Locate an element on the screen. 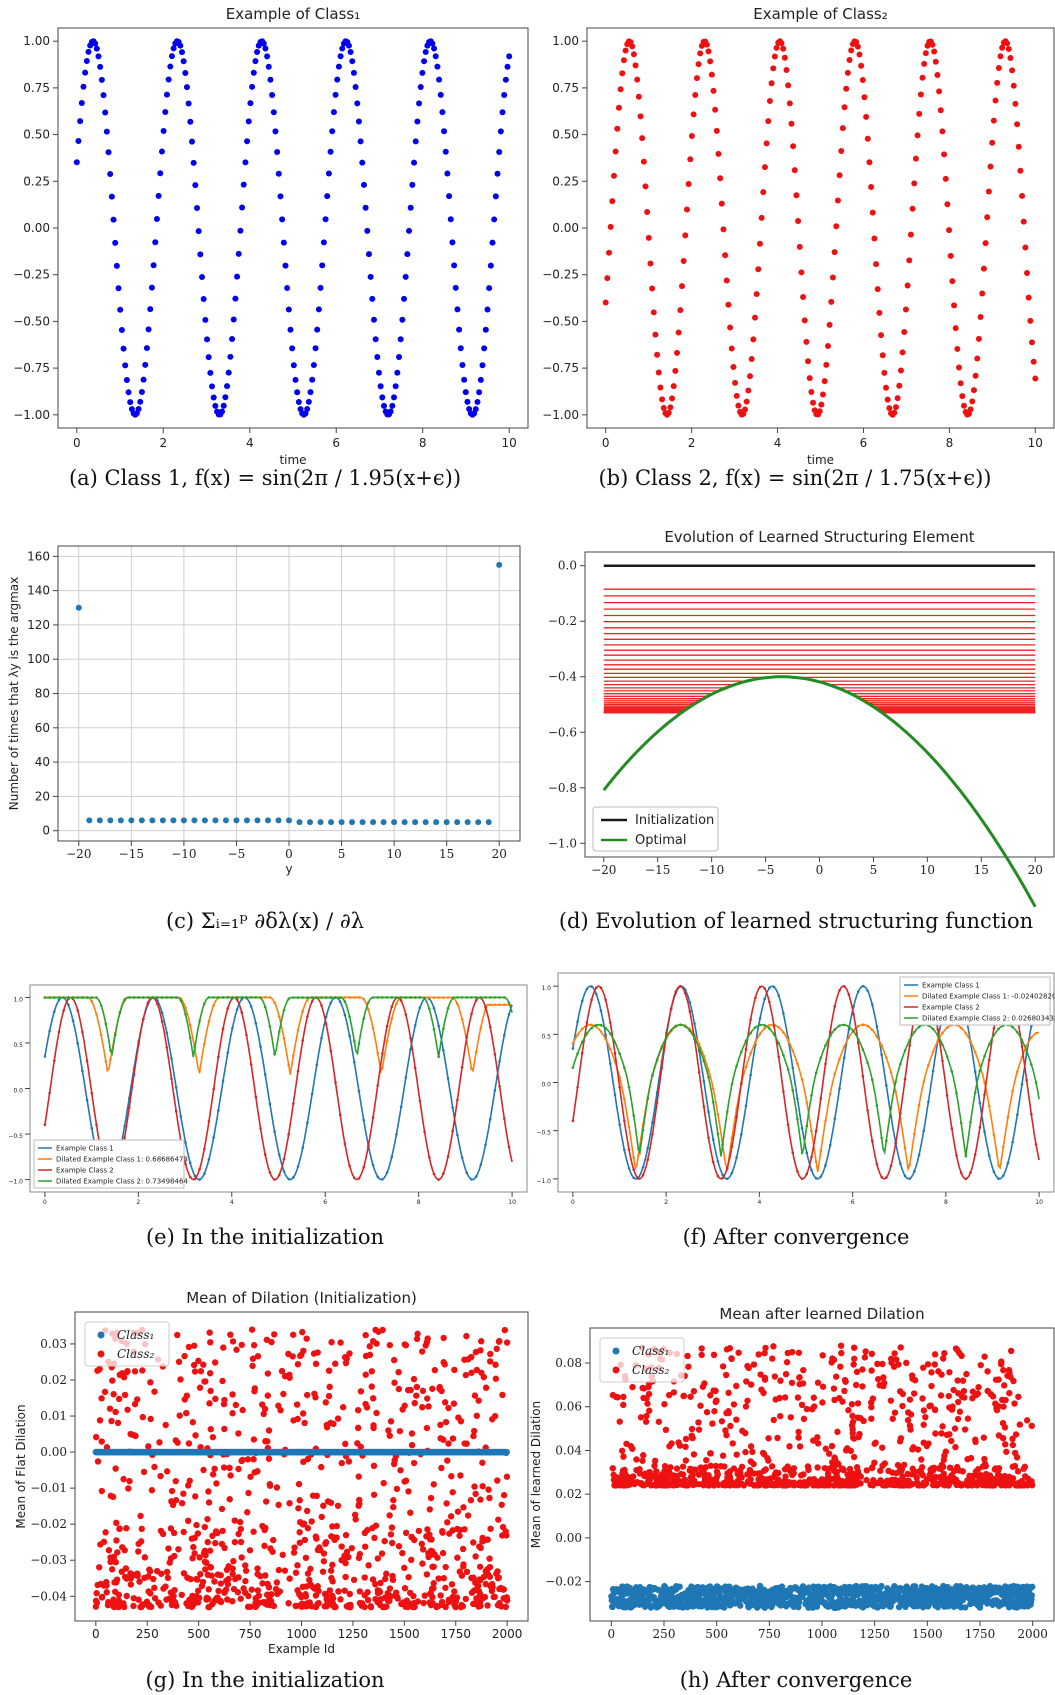  panel-f-ytick-label: −0.5 is located at coordinates (543, 1133).